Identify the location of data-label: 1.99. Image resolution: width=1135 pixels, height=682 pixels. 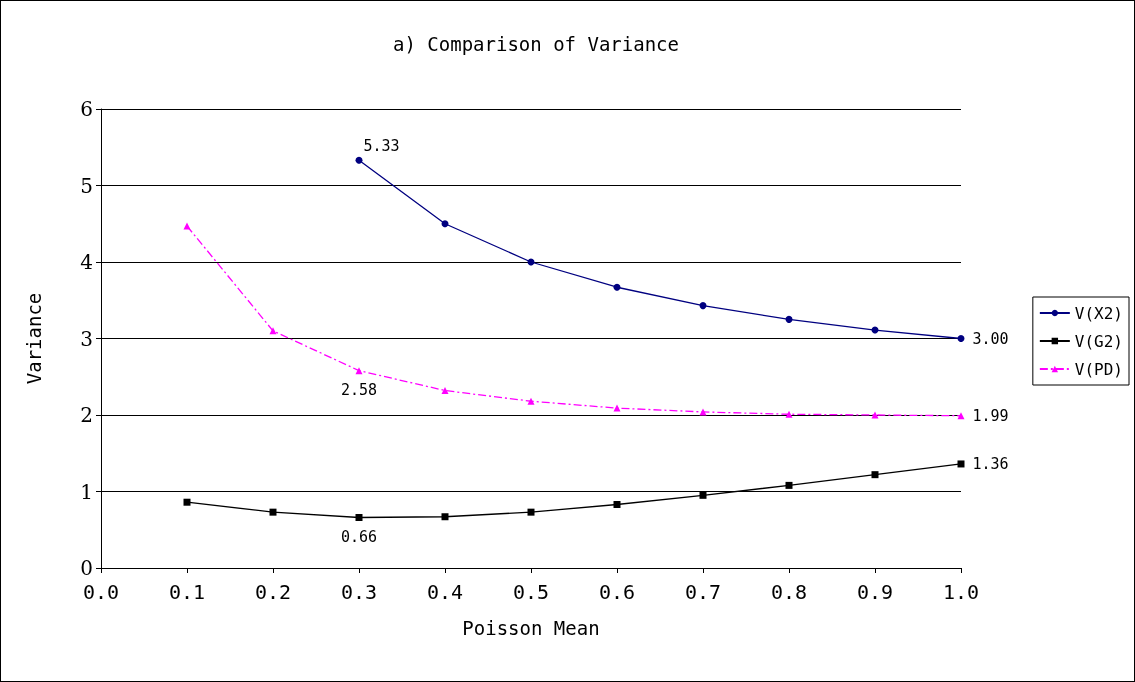
(990, 415).